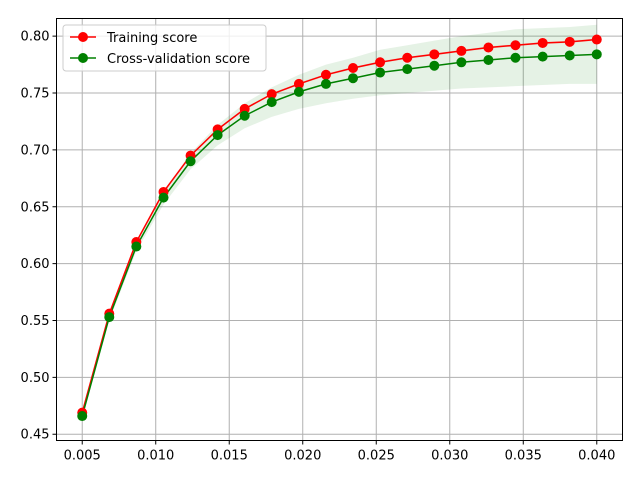 Image resolution: width=640 pixels, height=480 pixels. I want to click on y-tick-label: 0.70, so click(35, 150).